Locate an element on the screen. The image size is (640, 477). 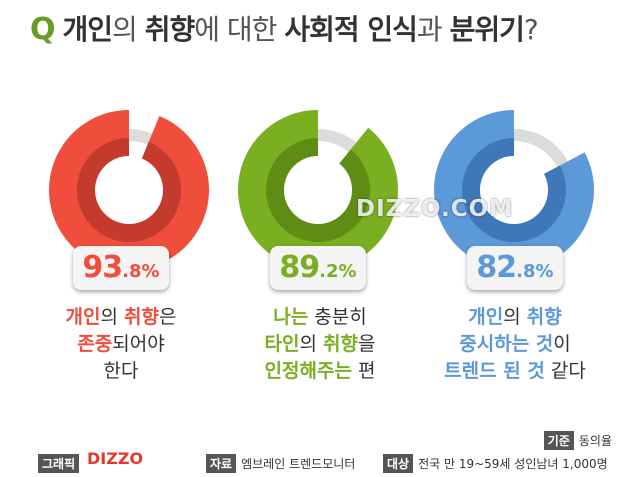
description-line: 개인의 취향은 is located at coordinates (121, 317).